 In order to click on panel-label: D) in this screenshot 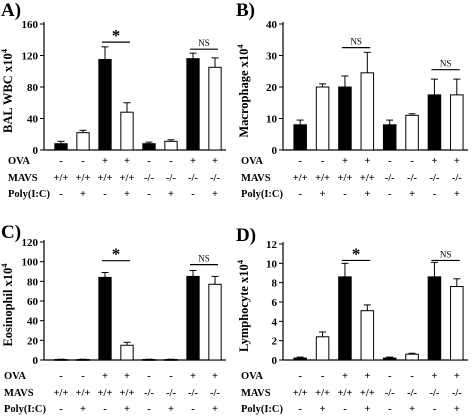, I will do `click(246, 235)`.